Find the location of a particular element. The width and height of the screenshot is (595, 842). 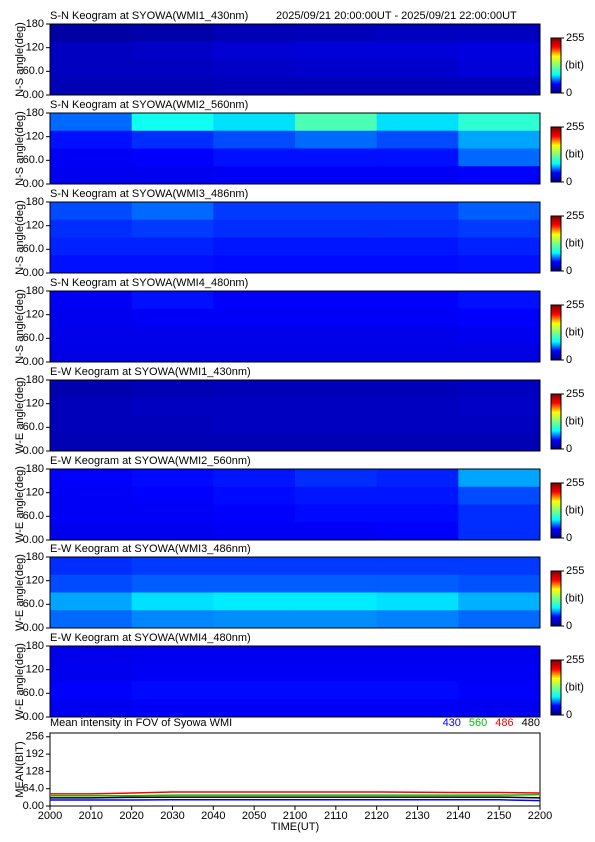

x-tick-label: 2020 is located at coordinates (131, 816).